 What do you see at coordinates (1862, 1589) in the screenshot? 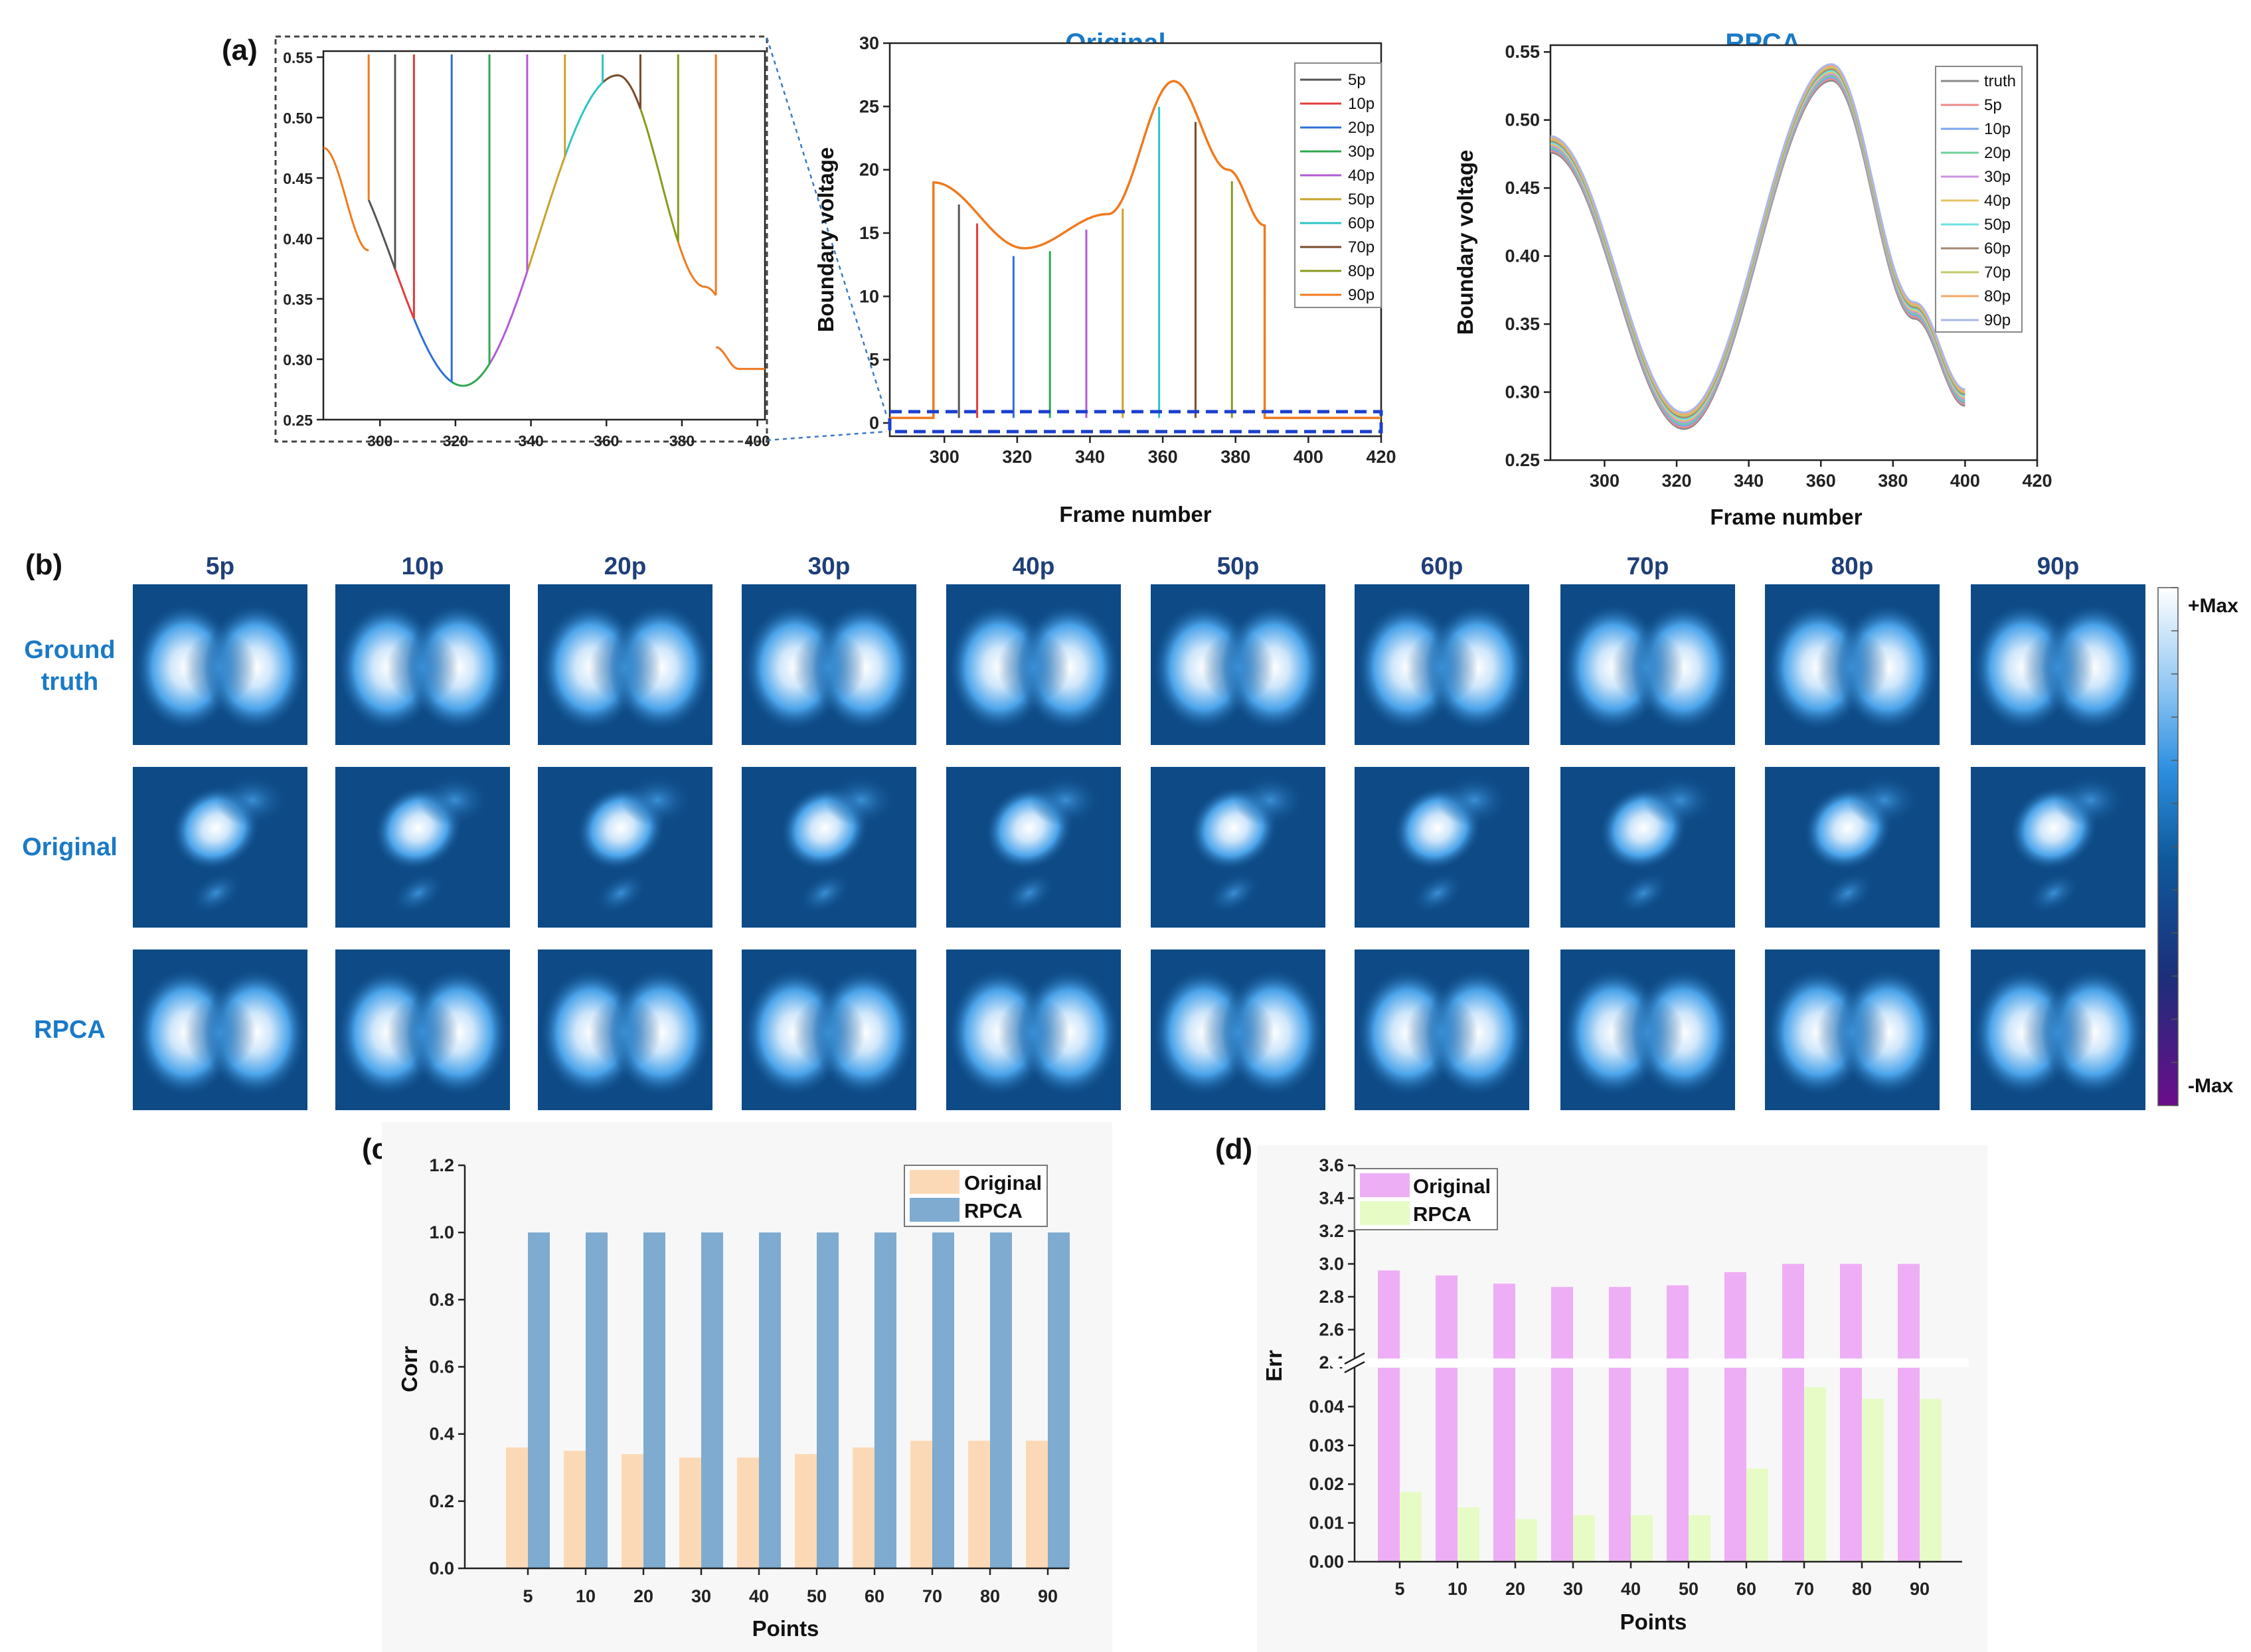
I see `err-xtick-label-8: 80` at bounding box center [1862, 1589].